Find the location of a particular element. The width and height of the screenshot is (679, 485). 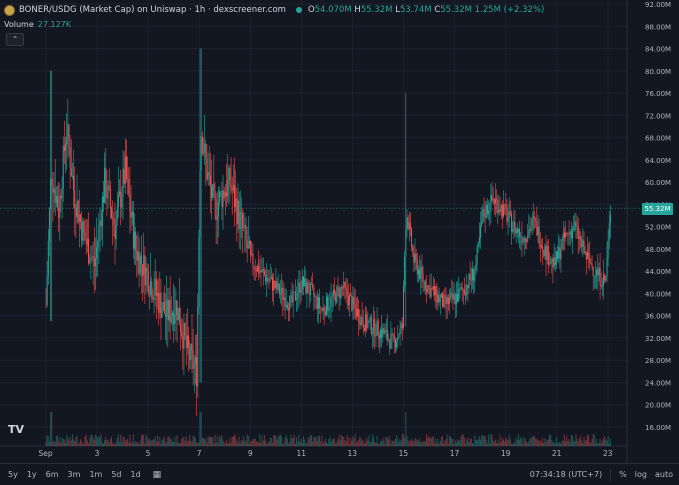

percent-toggle: % is located at coordinates (623, 474).